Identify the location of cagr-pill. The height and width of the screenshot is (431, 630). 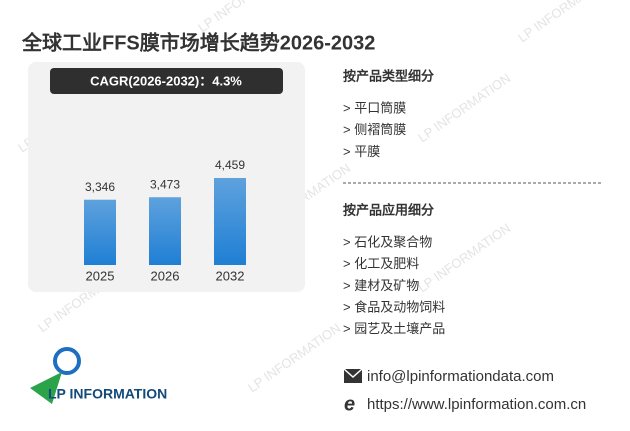
(166, 81).